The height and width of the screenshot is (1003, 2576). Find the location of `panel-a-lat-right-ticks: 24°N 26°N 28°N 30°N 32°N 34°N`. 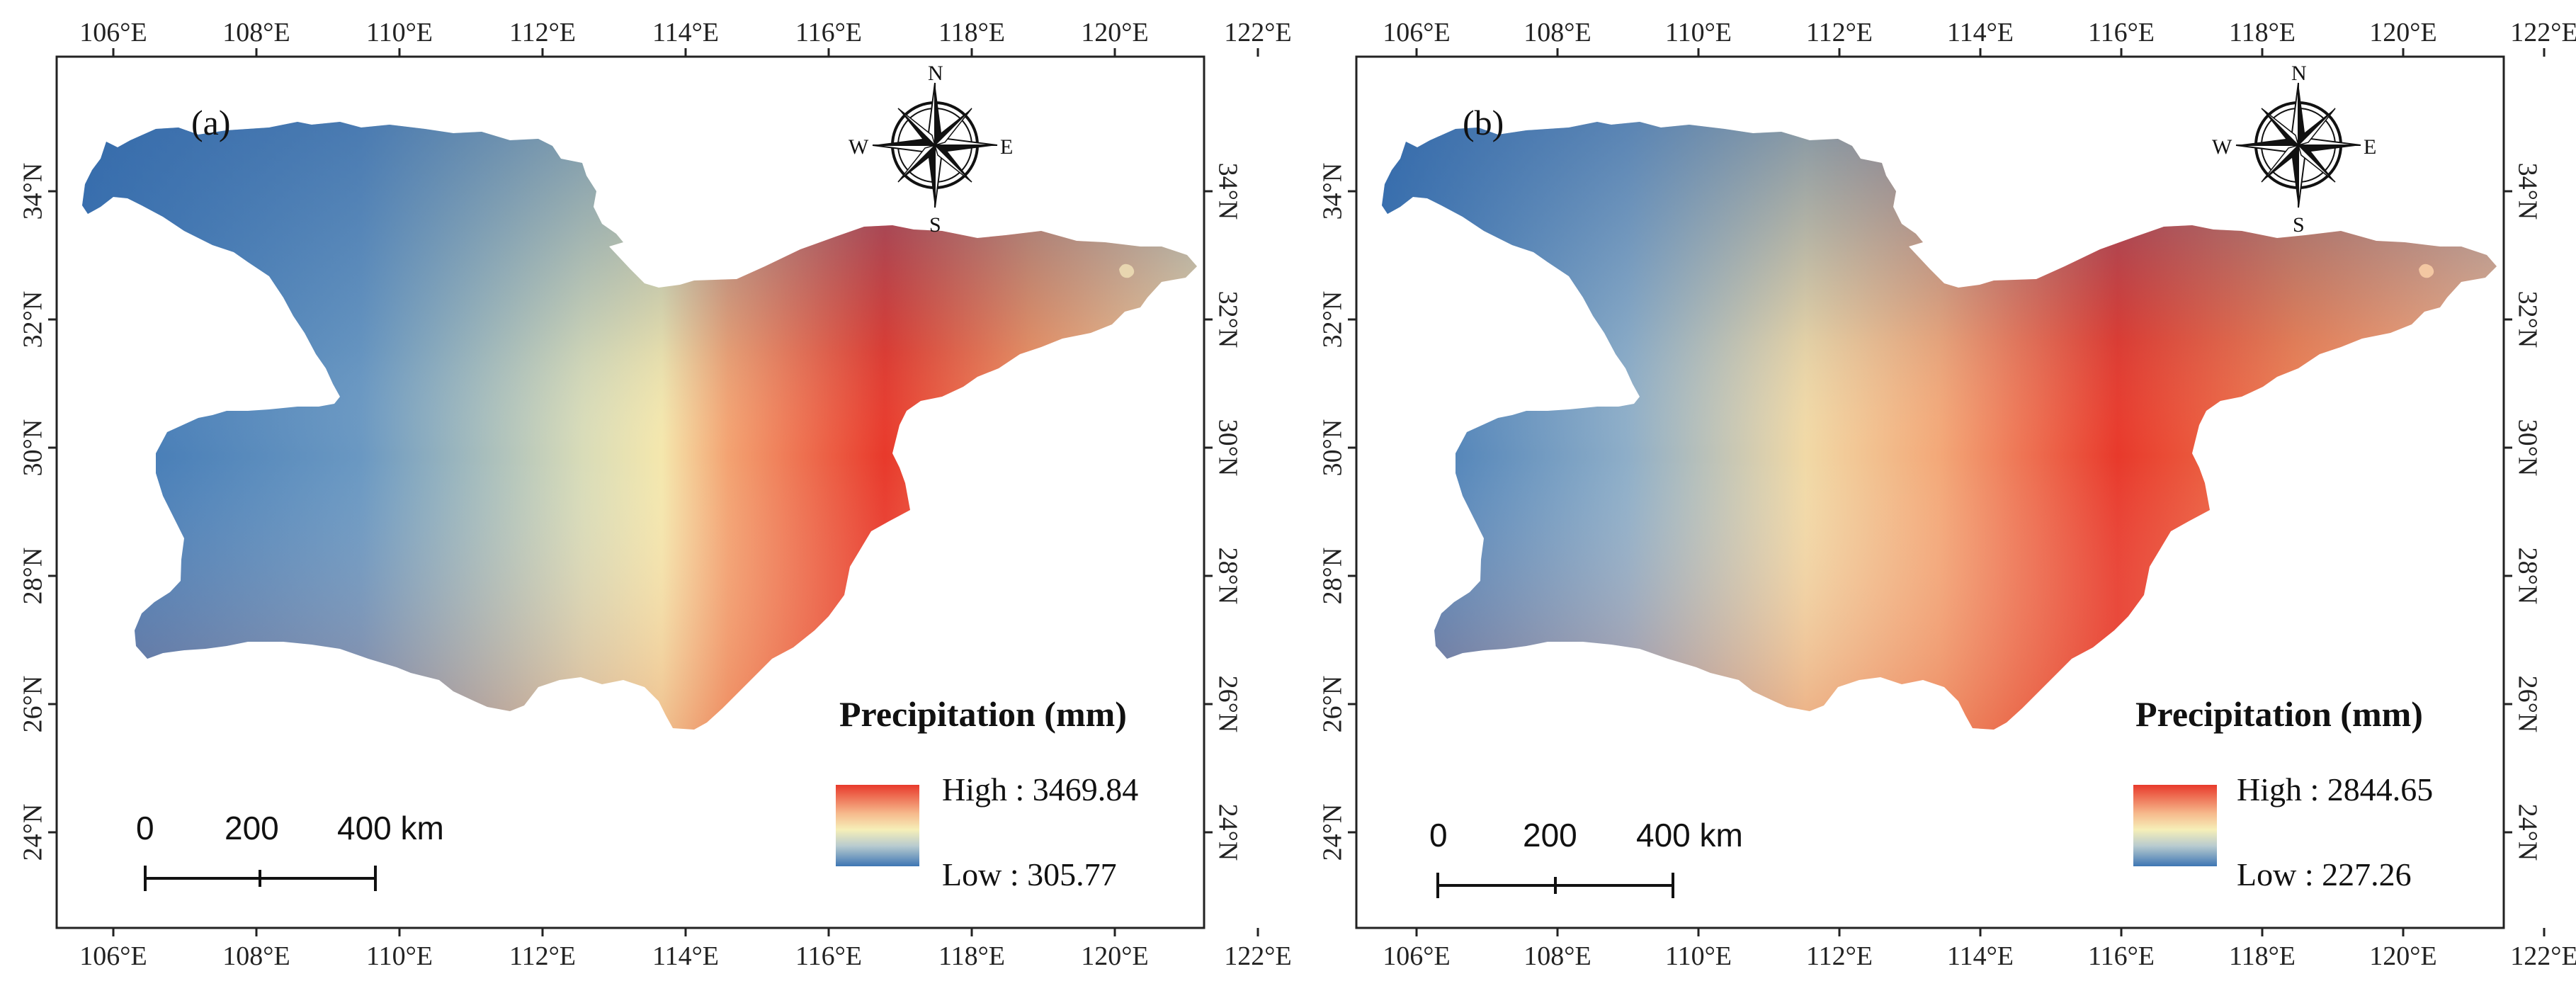

panel-a-lat-right-ticks: 24°N 26°N 28°N 30°N 32°N 34°N is located at coordinates (1223, 512).